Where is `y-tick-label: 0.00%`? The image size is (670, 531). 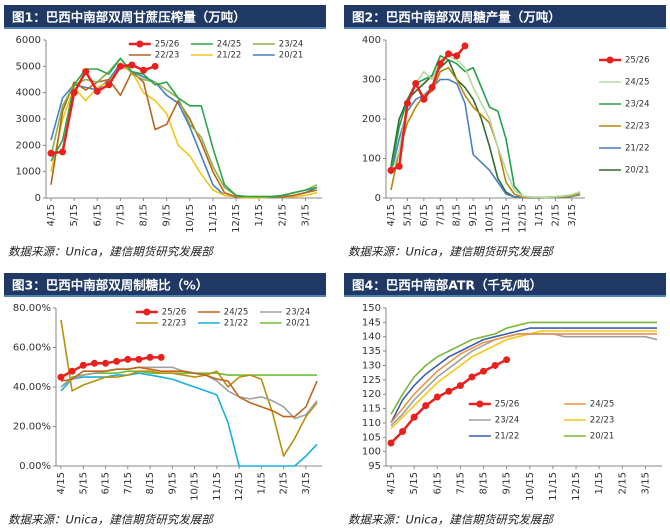 y-tick-label: 0.00% is located at coordinates (35, 466).